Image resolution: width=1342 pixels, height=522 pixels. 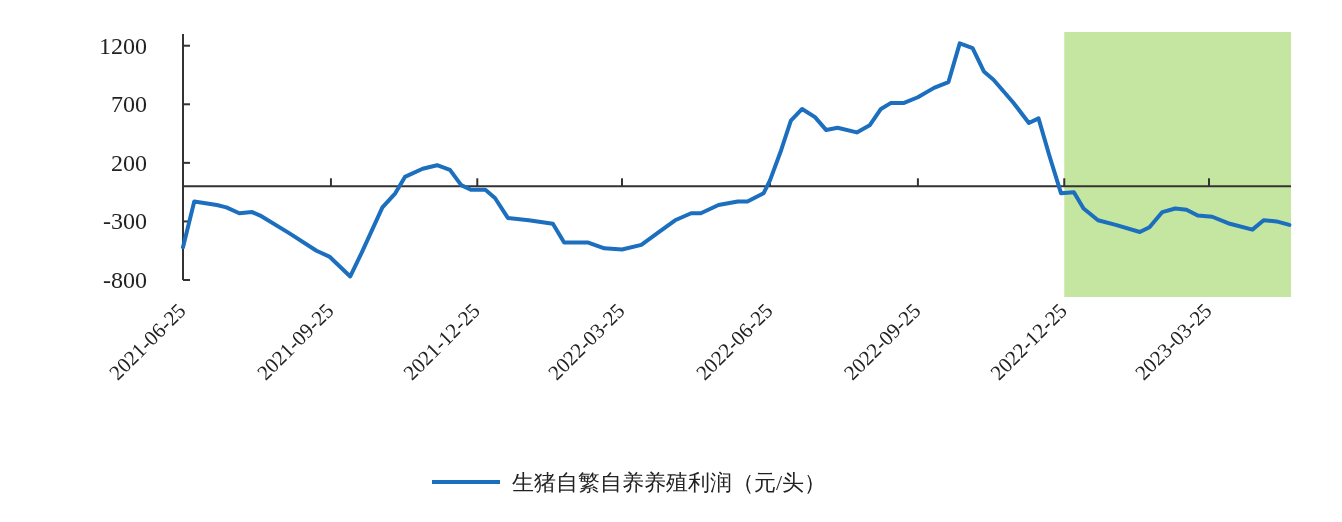 I want to click on y-tick-label: -300, so click(x=125, y=221).